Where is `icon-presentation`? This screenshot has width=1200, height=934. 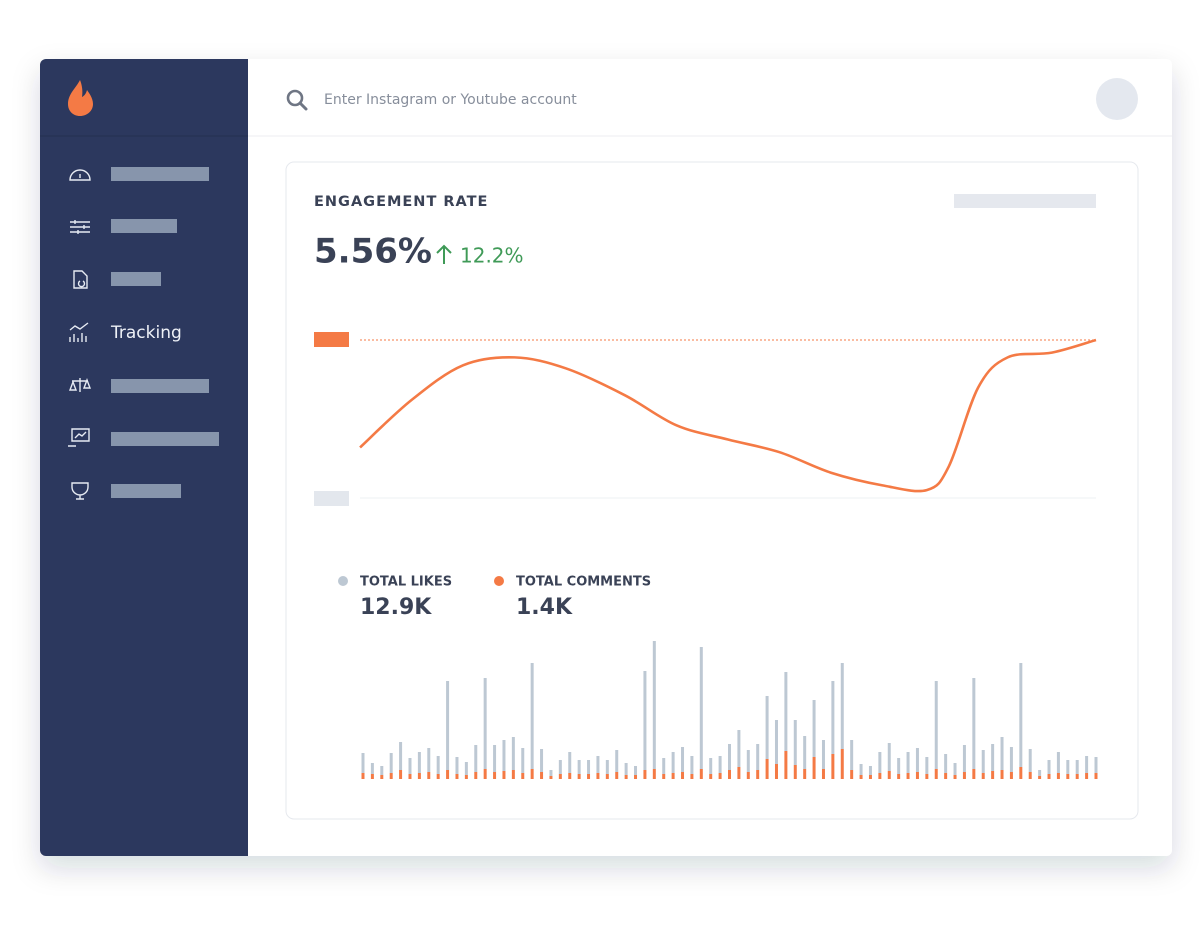 icon-presentation is located at coordinates (79, 437).